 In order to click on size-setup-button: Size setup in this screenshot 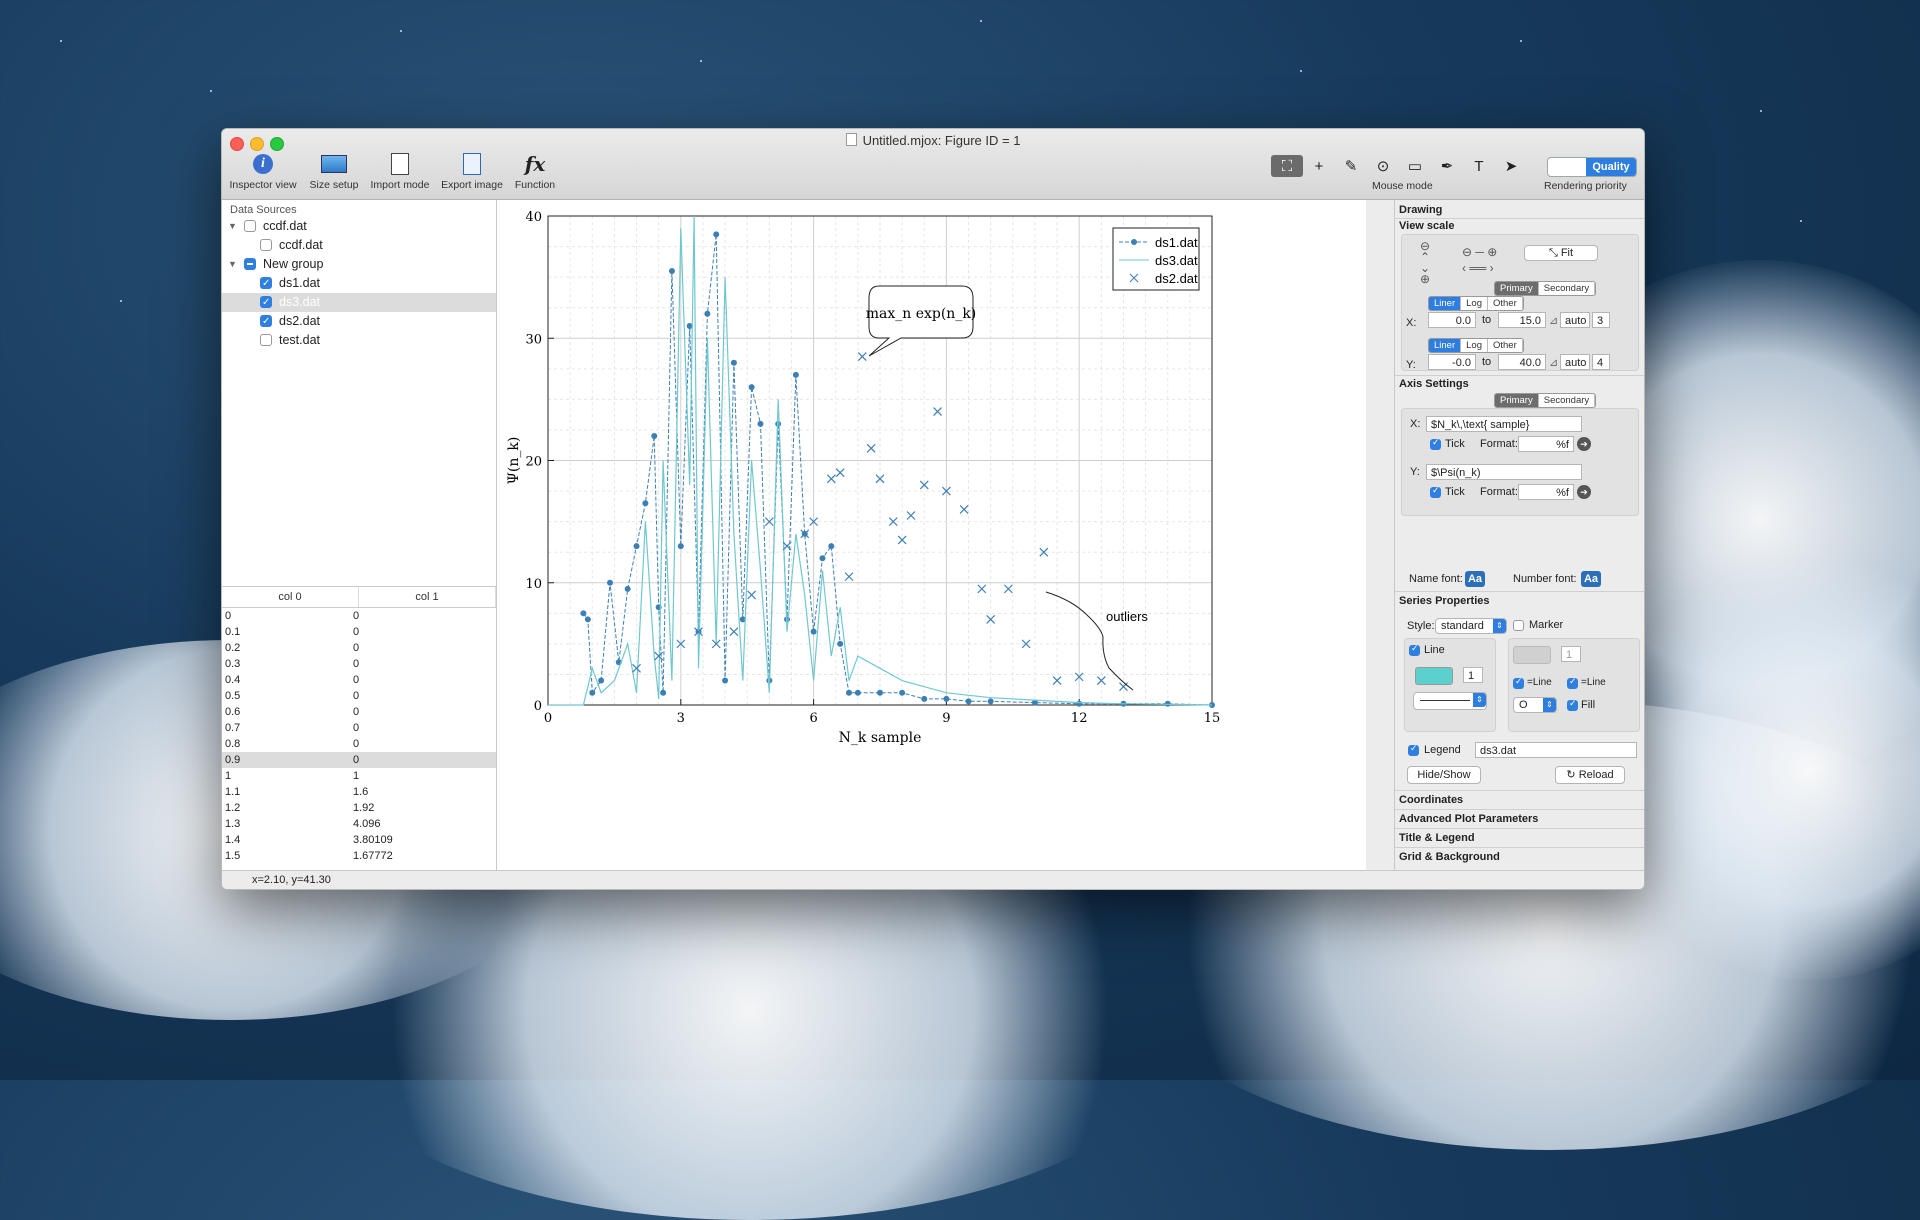, I will do `click(334, 171)`.